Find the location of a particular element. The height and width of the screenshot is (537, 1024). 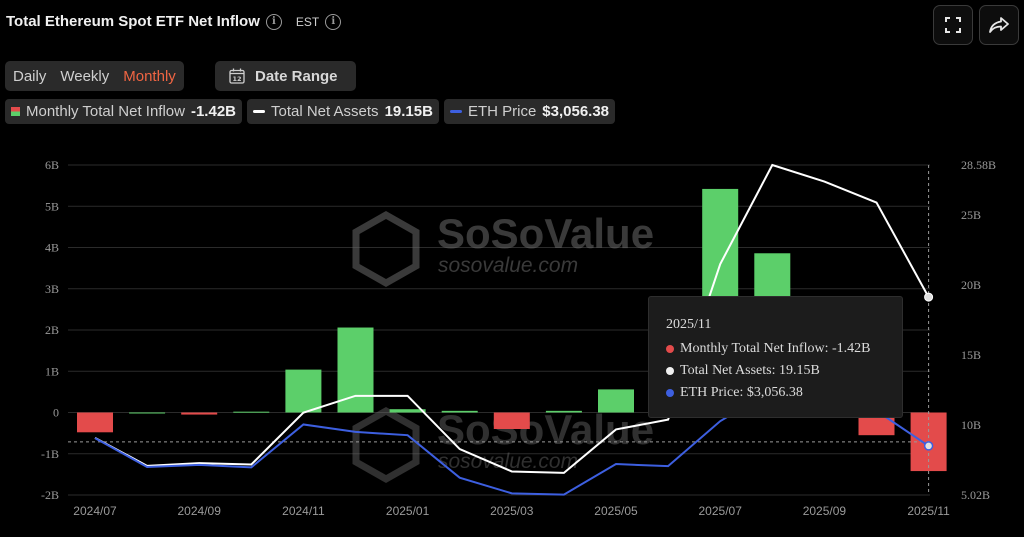

y-left-tick: 0 is located at coordinates (56, 413).